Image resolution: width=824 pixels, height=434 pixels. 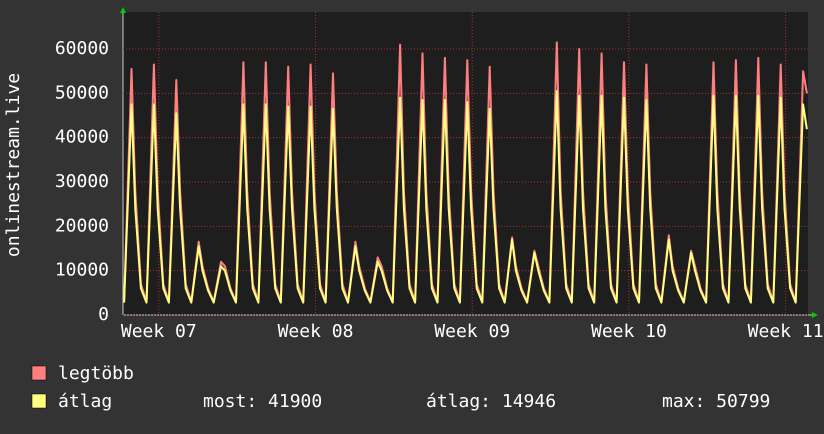 I want to click on y-tick-label: 0, so click(x=103, y=314).